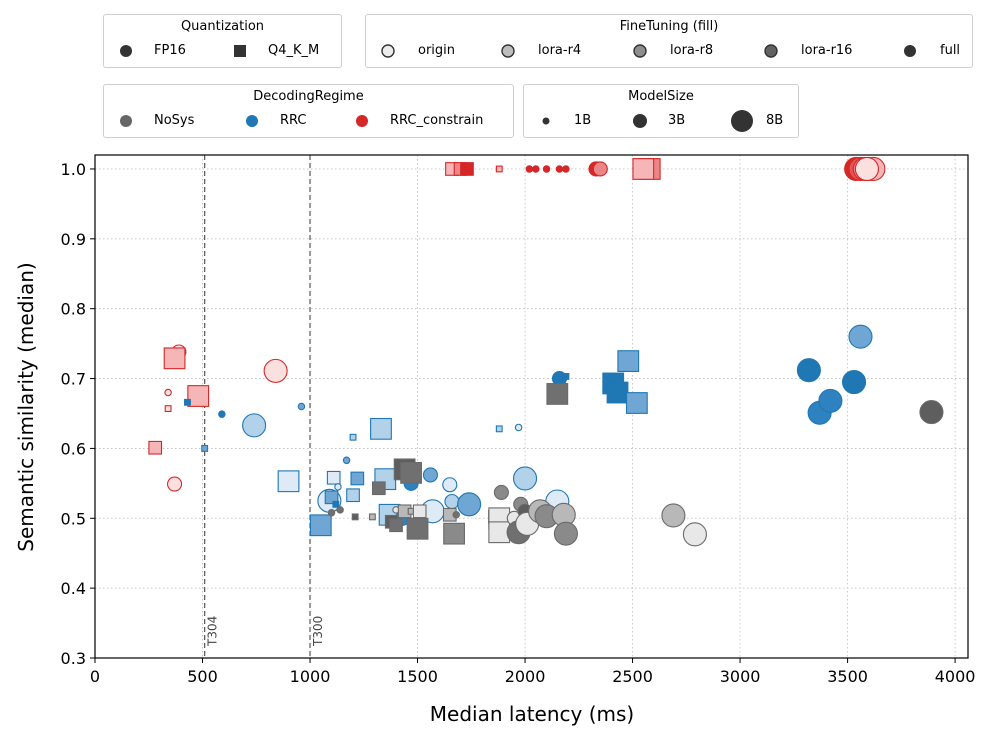  What do you see at coordinates (827, 50) in the screenshot?
I see `legend-label: lora-r16` at bounding box center [827, 50].